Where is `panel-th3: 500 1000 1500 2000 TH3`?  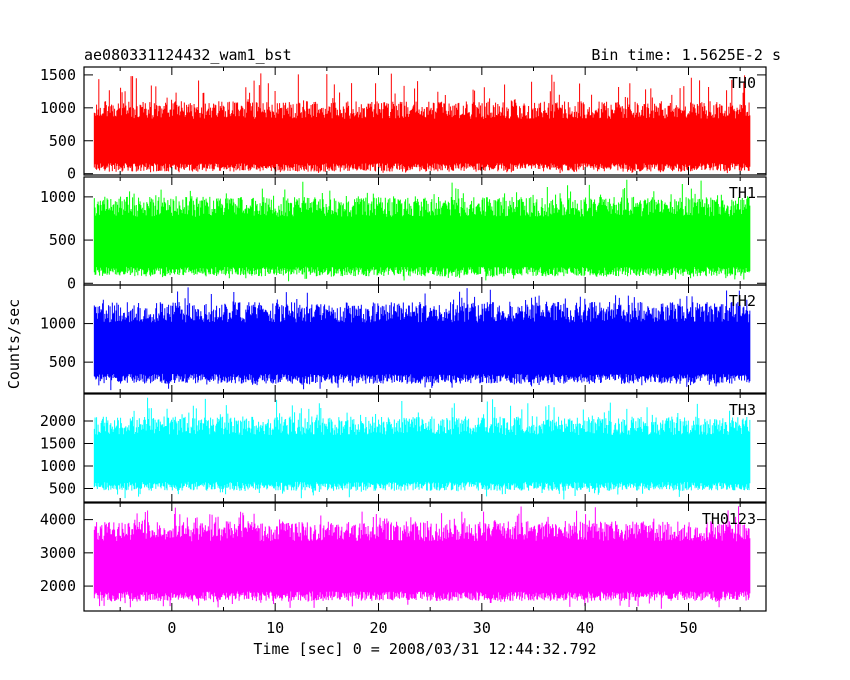
panel-th3: 500 1000 1500 2000 TH3 is located at coordinates (403, 448).